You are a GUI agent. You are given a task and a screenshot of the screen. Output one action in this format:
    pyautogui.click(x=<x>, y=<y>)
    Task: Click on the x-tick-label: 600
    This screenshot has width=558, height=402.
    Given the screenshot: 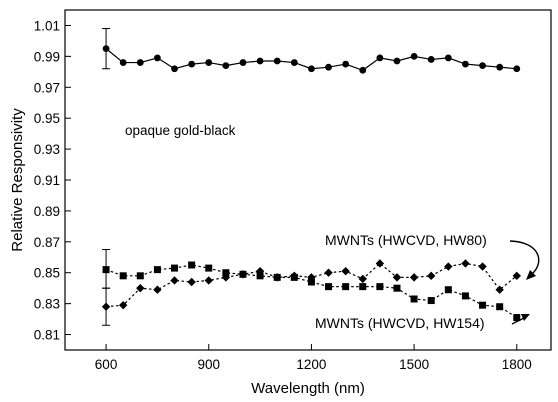 What is the action you would take?
    pyautogui.click(x=106, y=364)
    